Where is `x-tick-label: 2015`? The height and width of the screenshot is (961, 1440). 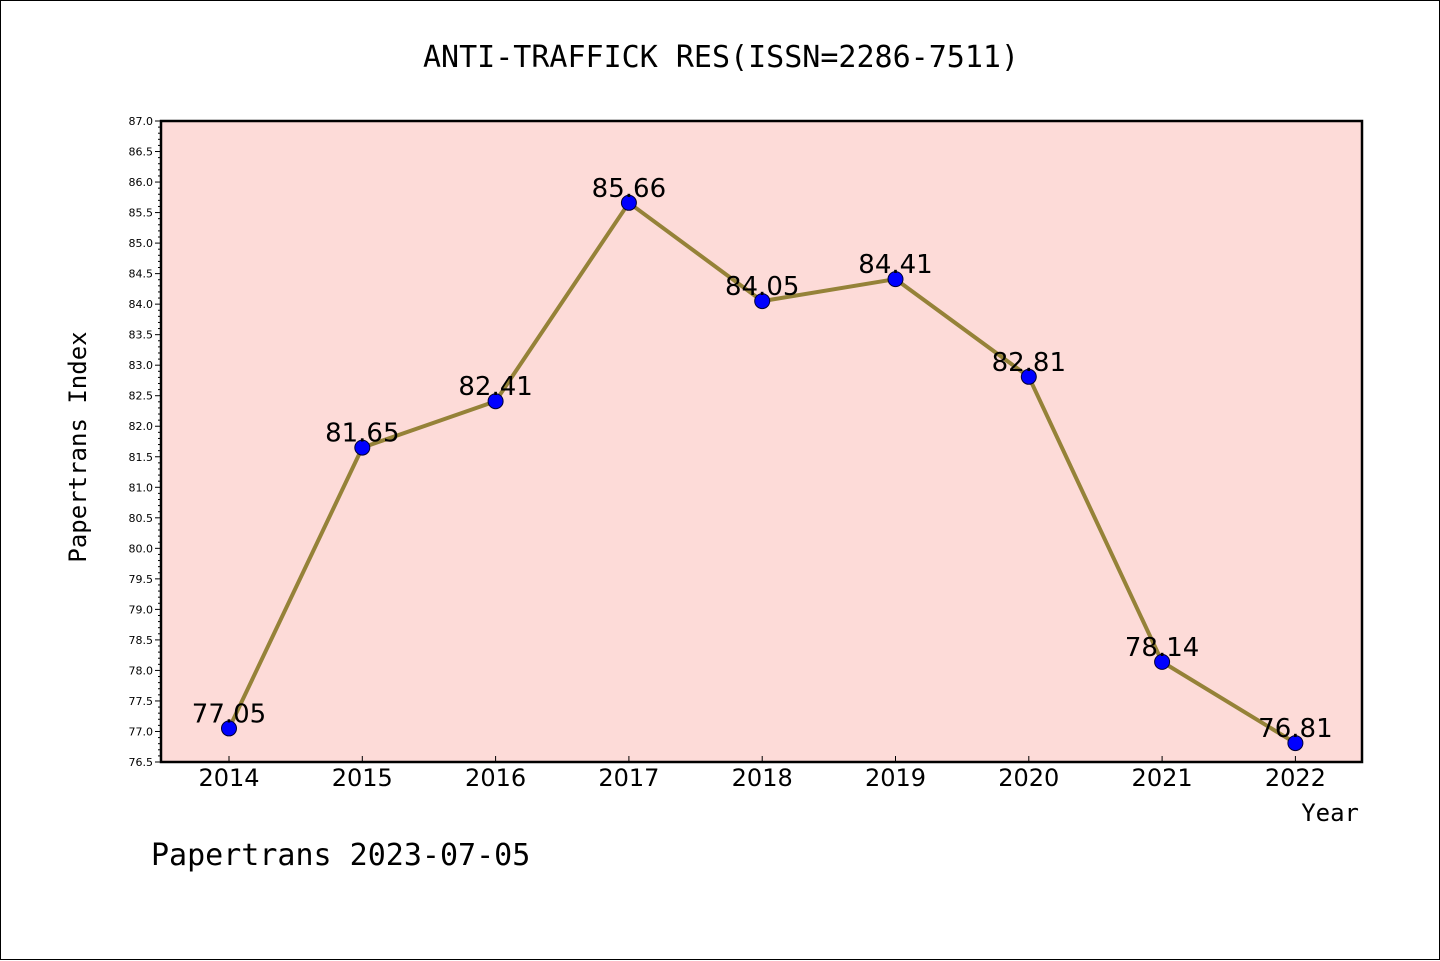 x-tick-label: 2015 is located at coordinates (362, 778).